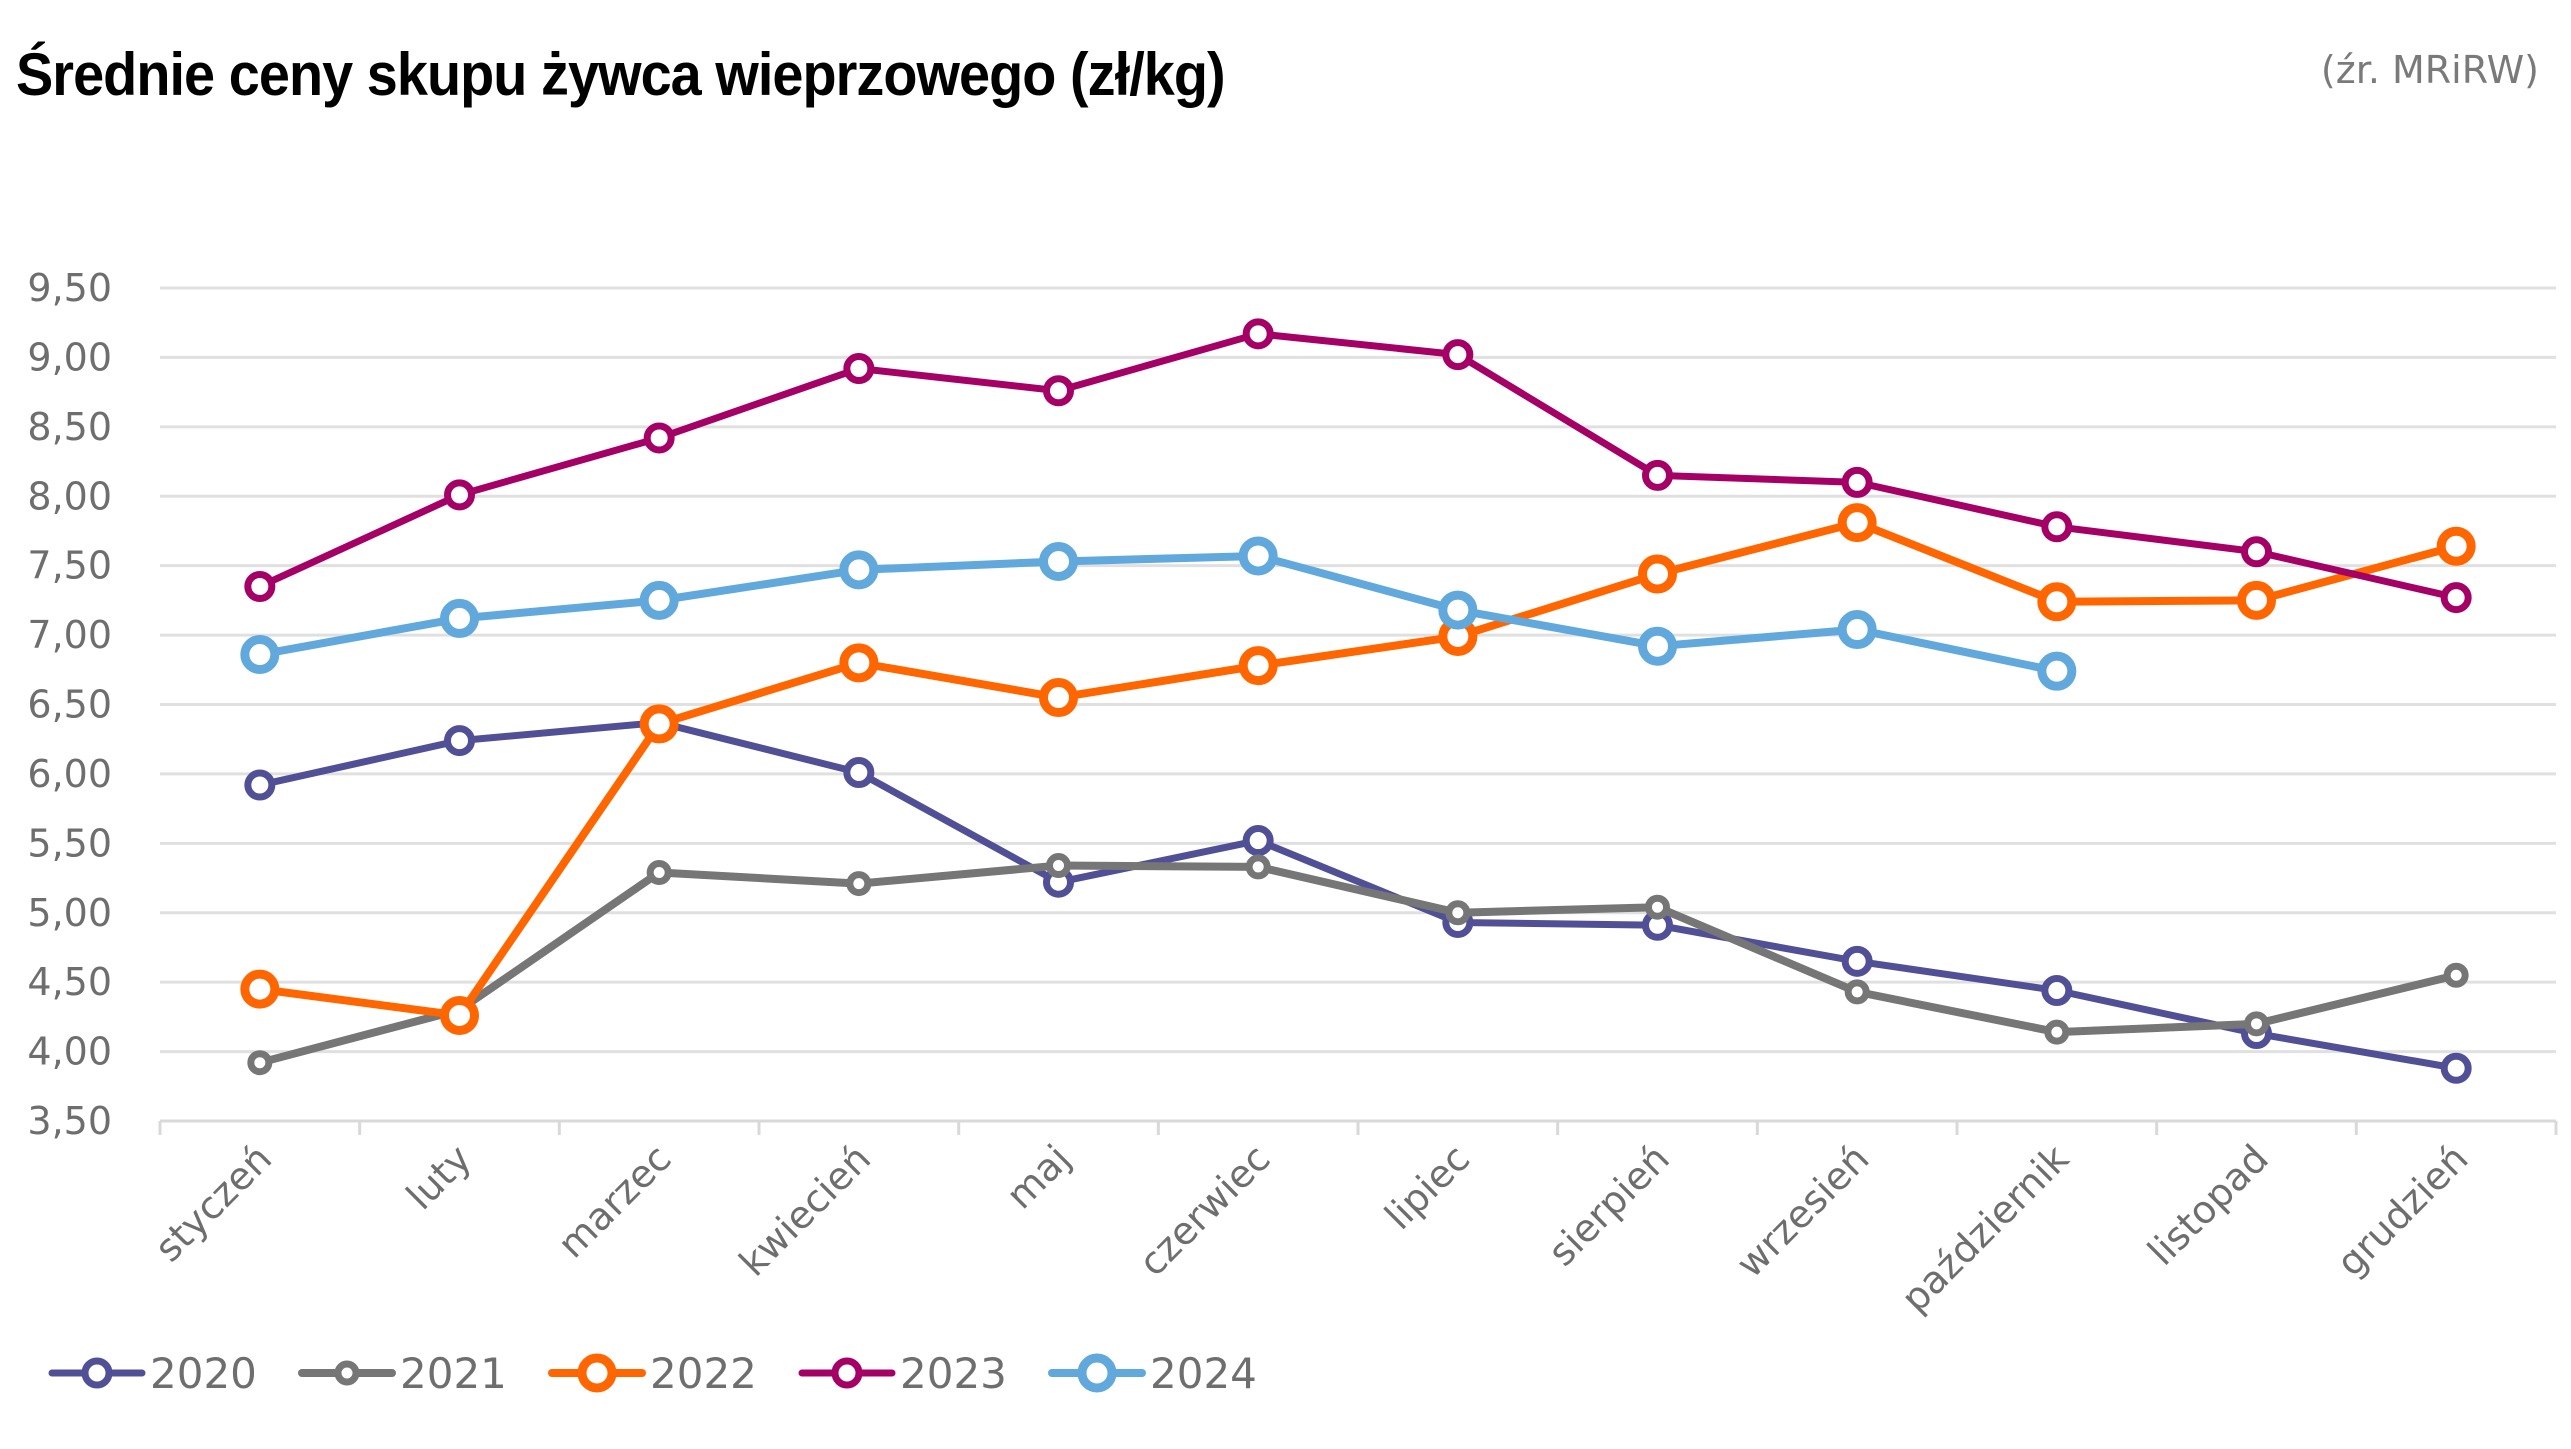 Image resolution: width=2571 pixels, height=1449 pixels. I want to click on series-2024, so click(1158, 613).